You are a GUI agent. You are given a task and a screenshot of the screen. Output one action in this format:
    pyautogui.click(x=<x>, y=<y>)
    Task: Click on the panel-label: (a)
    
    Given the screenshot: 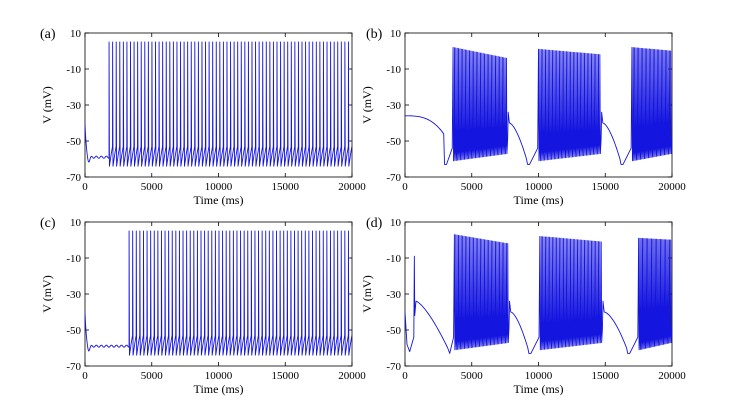 What is the action you would take?
    pyautogui.click(x=48, y=34)
    